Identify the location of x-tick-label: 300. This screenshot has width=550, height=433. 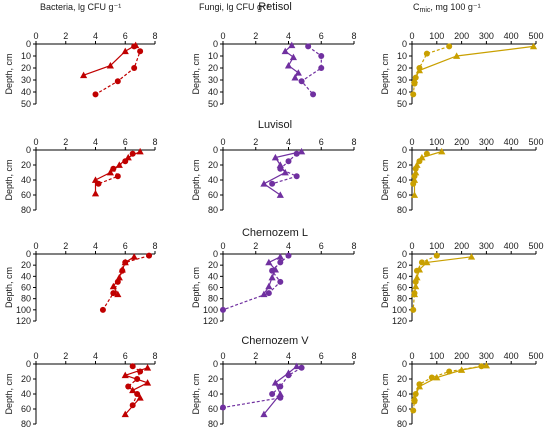
(486, 36).